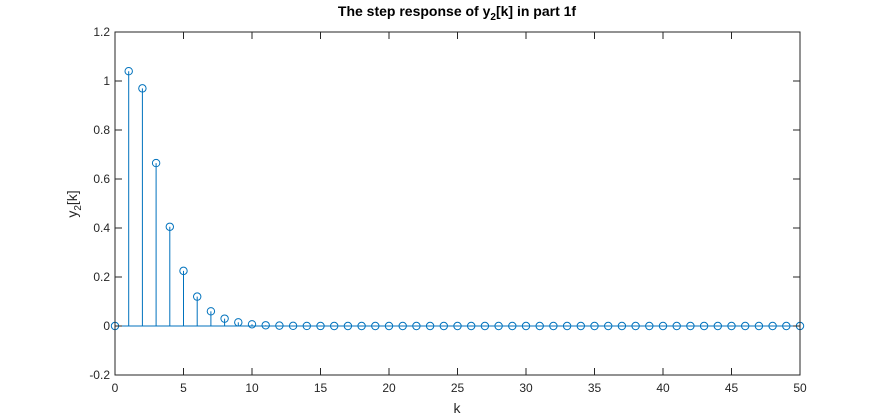  What do you see at coordinates (101, 130) in the screenshot?
I see `y-tick-label: 0.8` at bounding box center [101, 130].